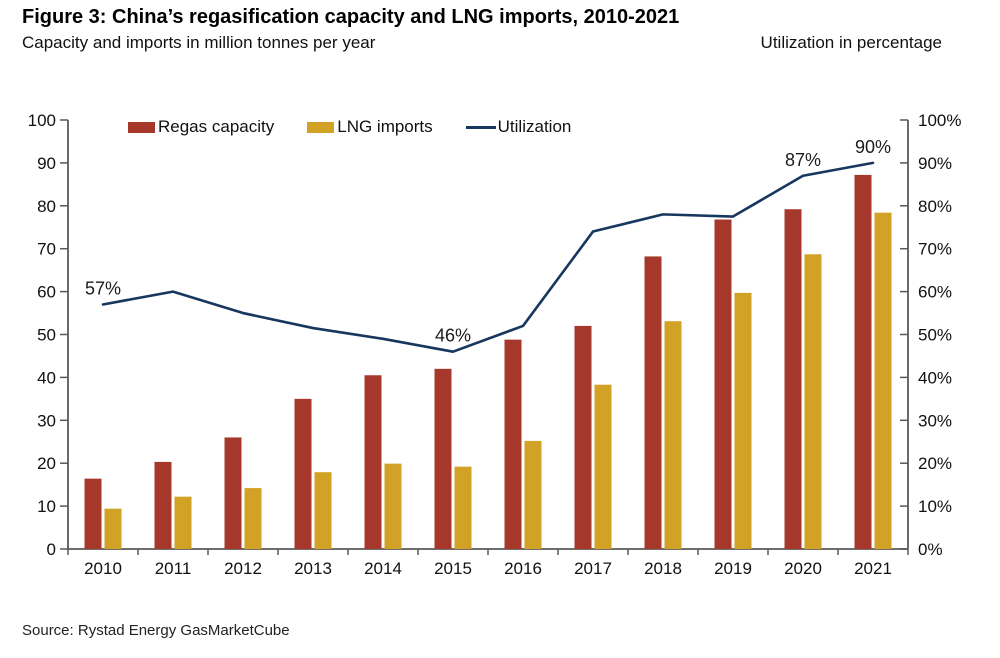 This screenshot has height=658, width=1000. I want to click on legend-item-regas-capacity: Regas capacity, so click(201, 127).